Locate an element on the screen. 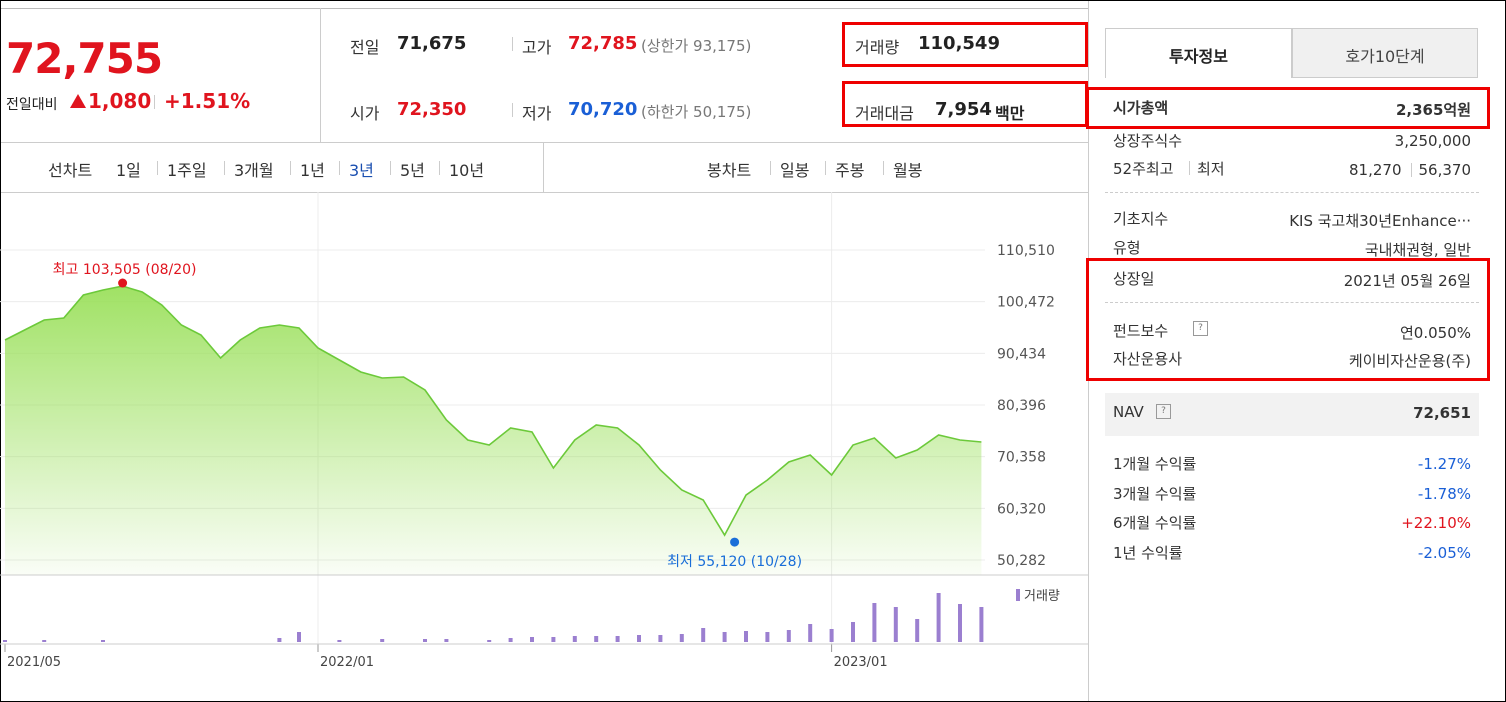  info-label: 상장주식수 is located at coordinates (1148, 141).